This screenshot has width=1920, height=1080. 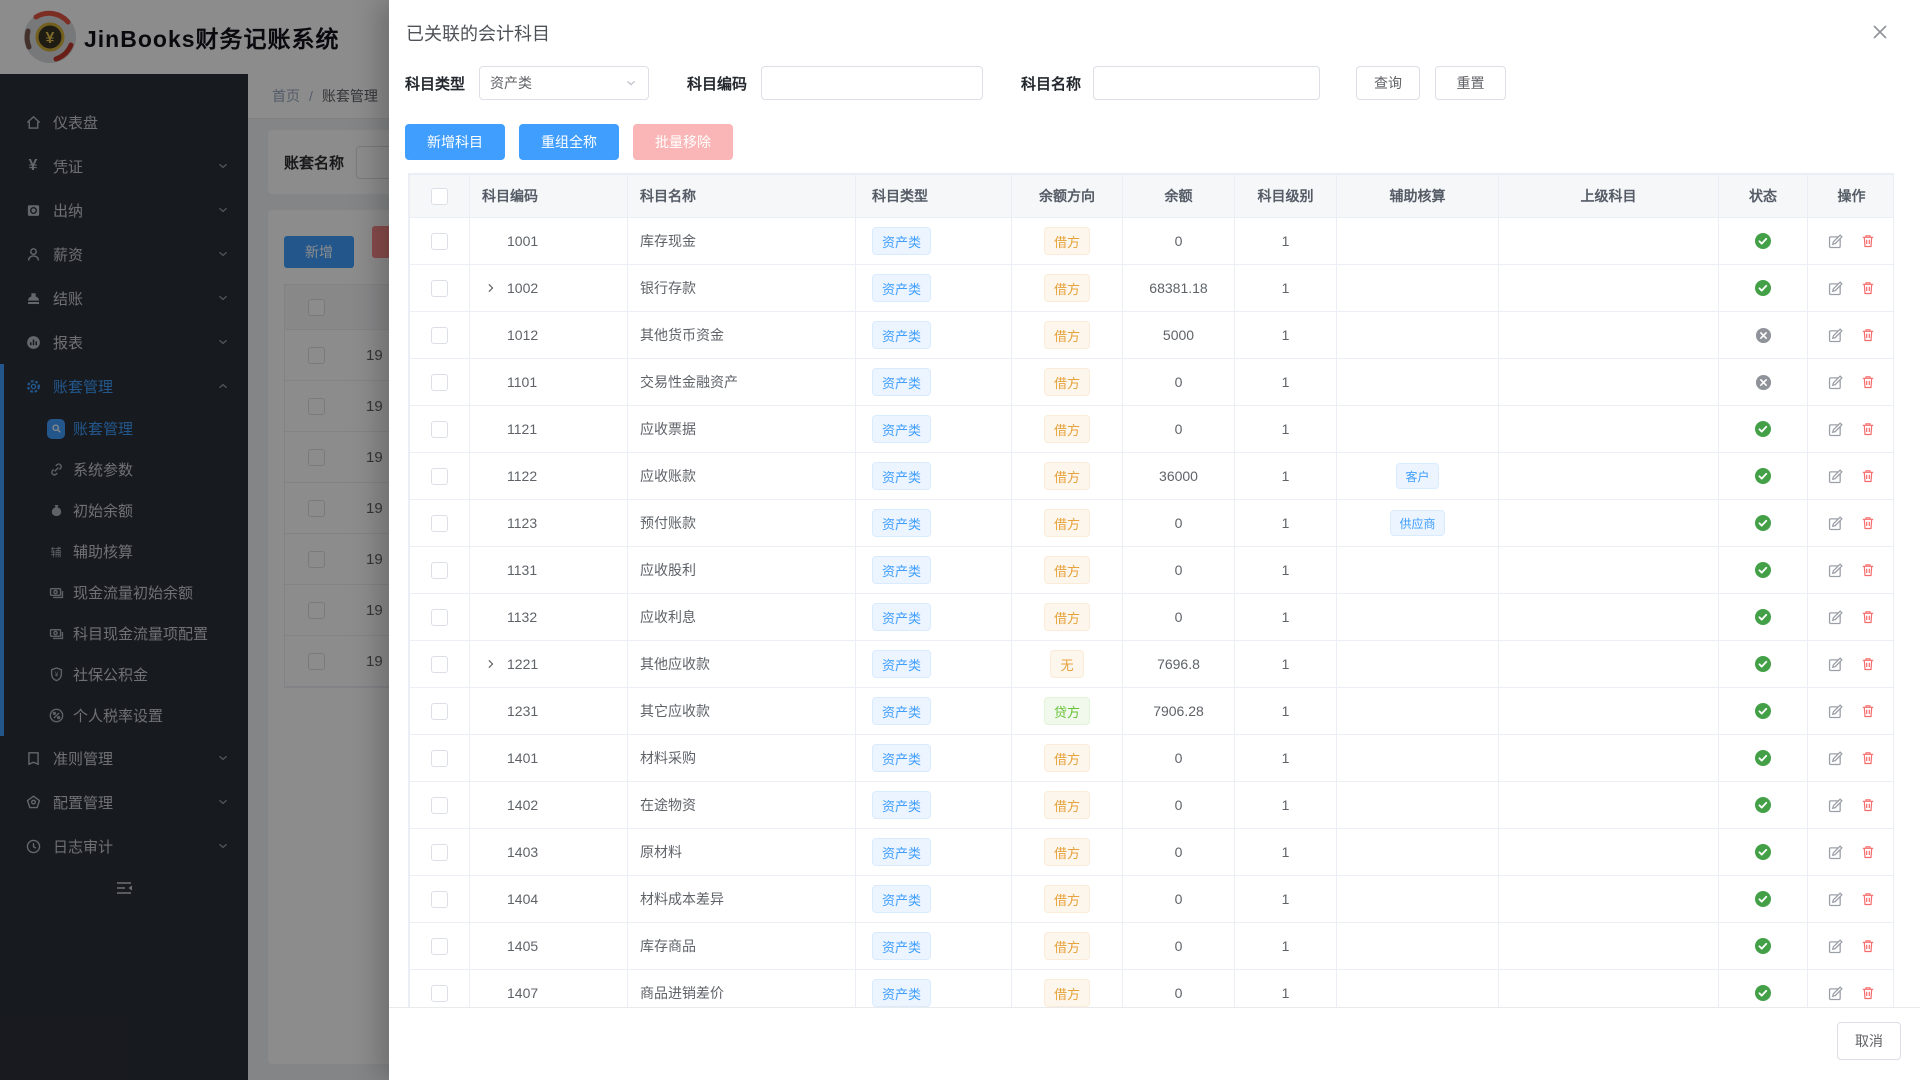 What do you see at coordinates (124, 122) in the screenshot?
I see `sidebar-item-仪表盘: 仪表盘` at bounding box center [124, 122].